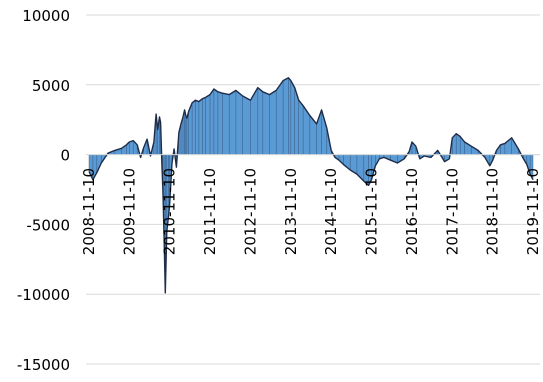  What do you see at coordinates (331, 211) in the screenshot?
I see `x-tick-label: 2014-11-10` at bounding box center [331, 211].